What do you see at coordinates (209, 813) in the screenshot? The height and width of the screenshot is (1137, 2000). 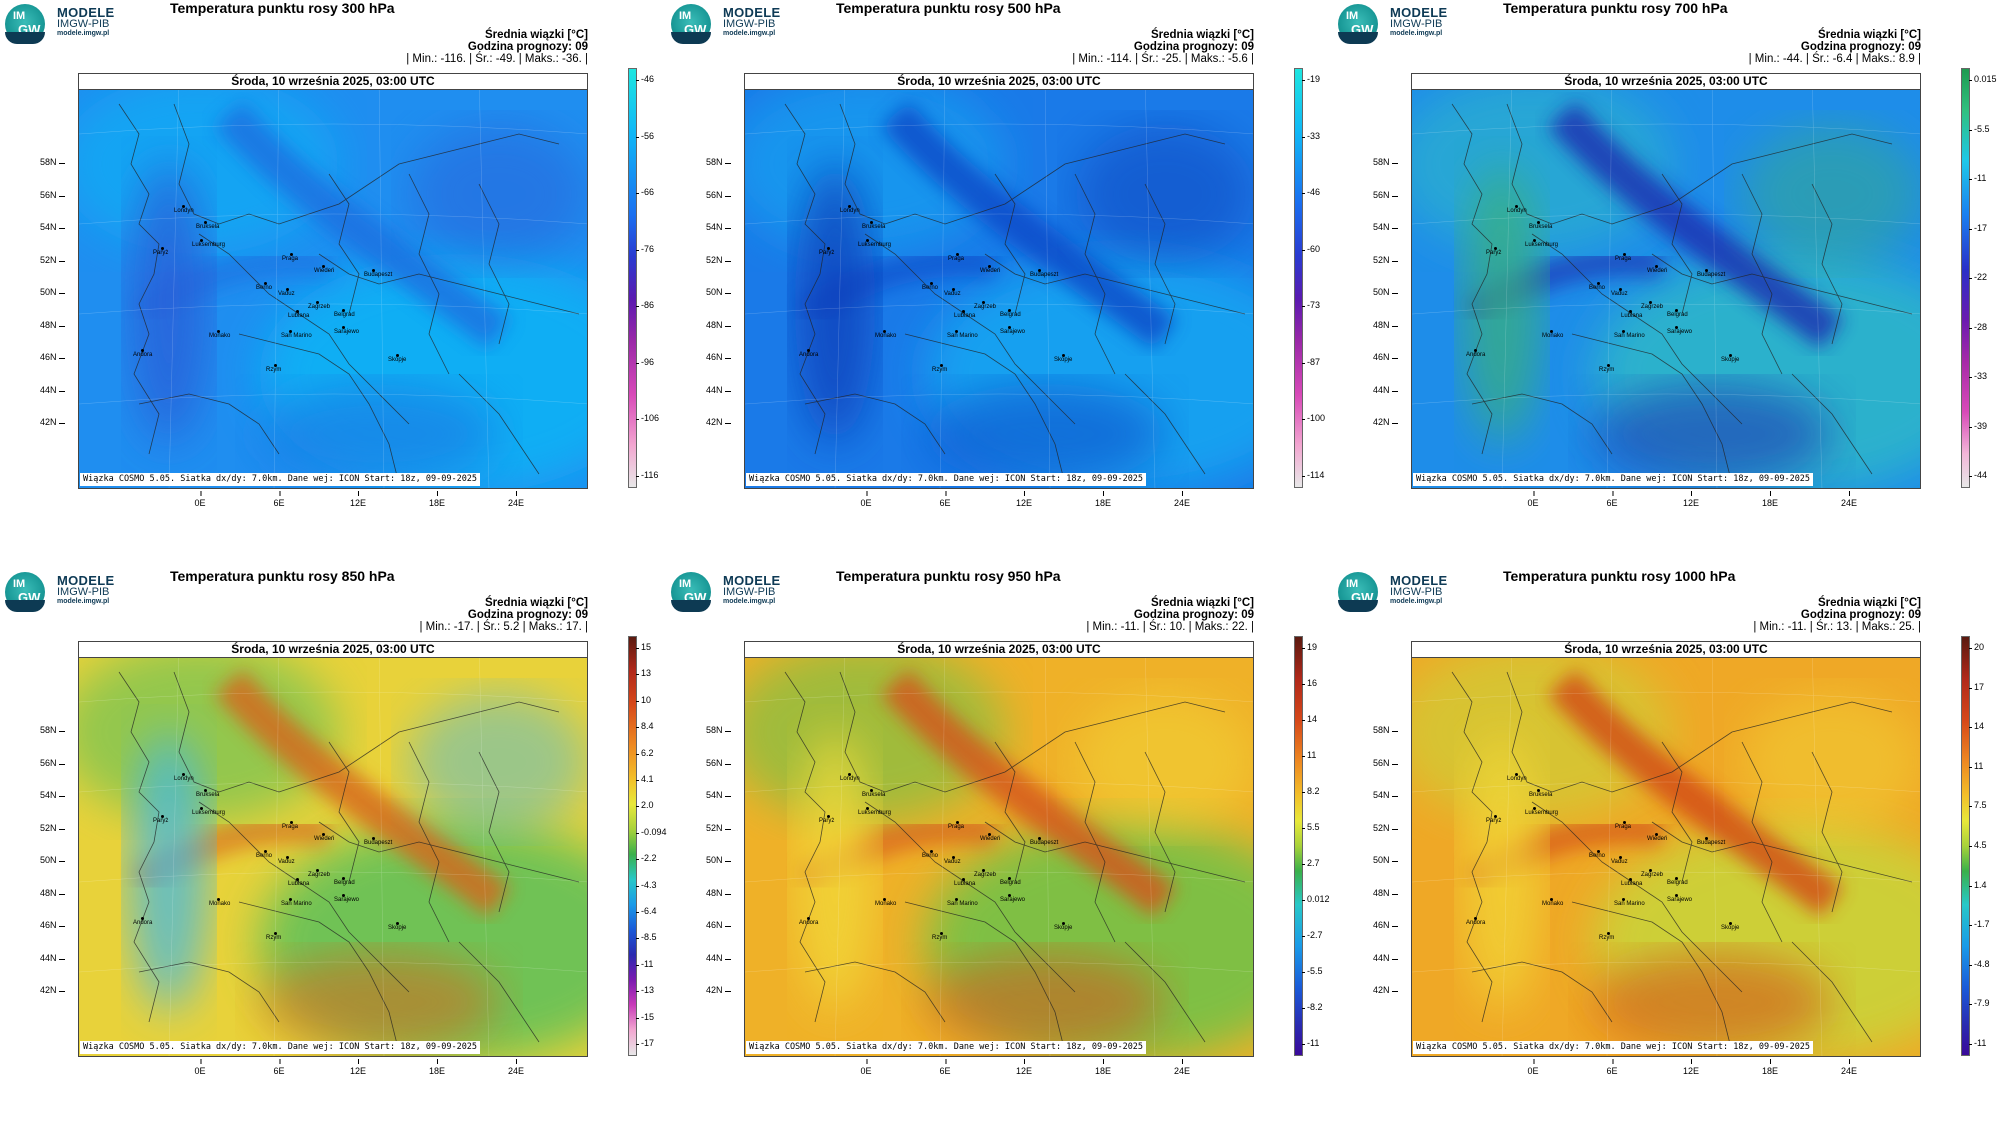 I see `city-label: Luksemburg` at bounding box center [209, 813].